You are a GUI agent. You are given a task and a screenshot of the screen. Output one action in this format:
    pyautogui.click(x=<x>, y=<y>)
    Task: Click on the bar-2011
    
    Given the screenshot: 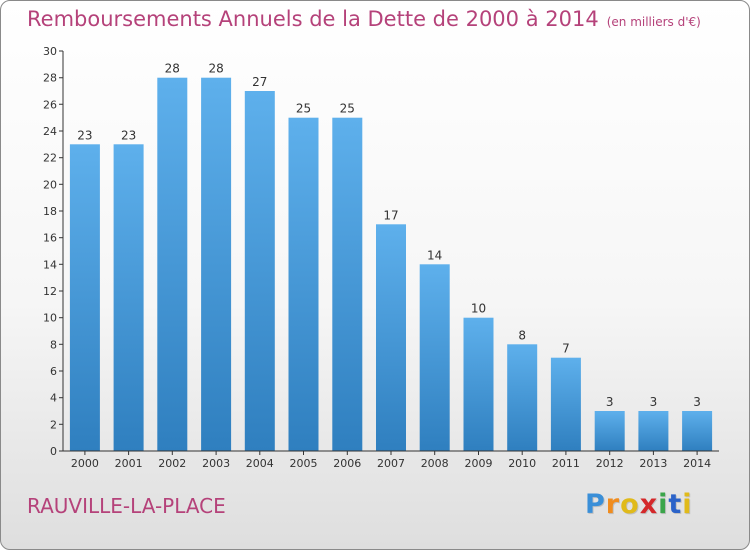 What is the action you would take?
    pyautogui.click(x=565, y=404)
    